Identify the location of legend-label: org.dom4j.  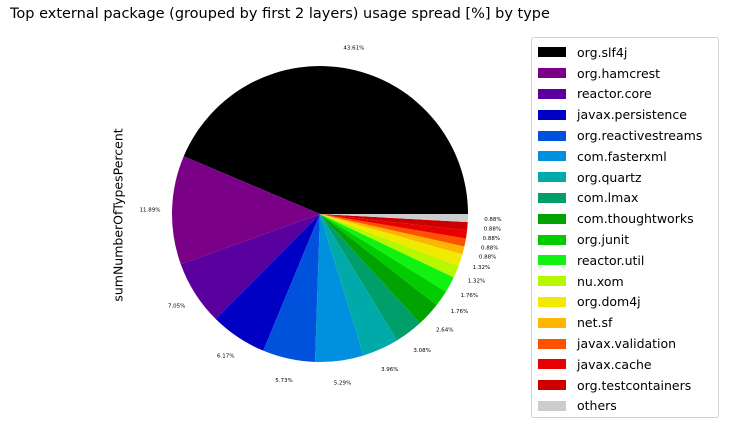
(609, 302).